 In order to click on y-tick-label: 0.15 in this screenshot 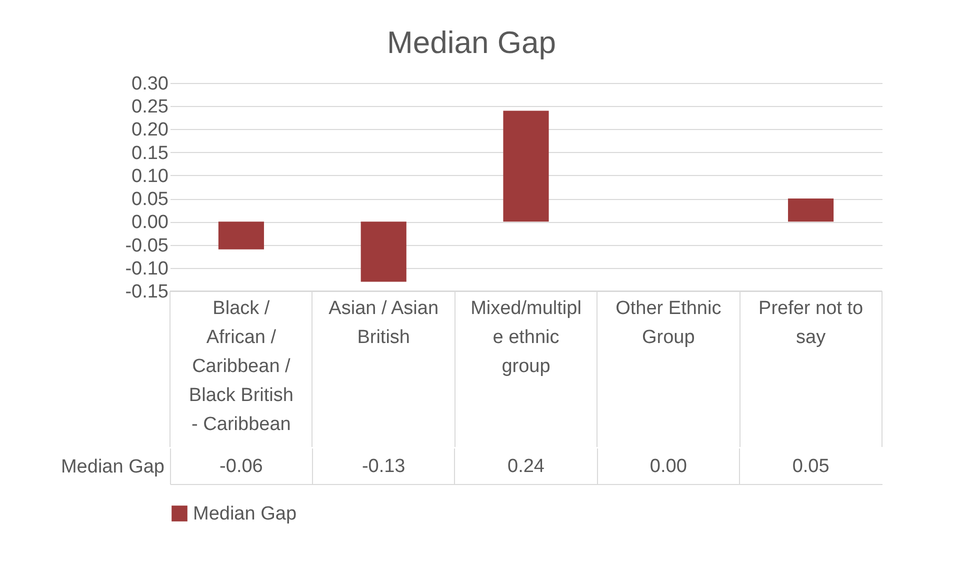, I will do `click(150, 153)`.